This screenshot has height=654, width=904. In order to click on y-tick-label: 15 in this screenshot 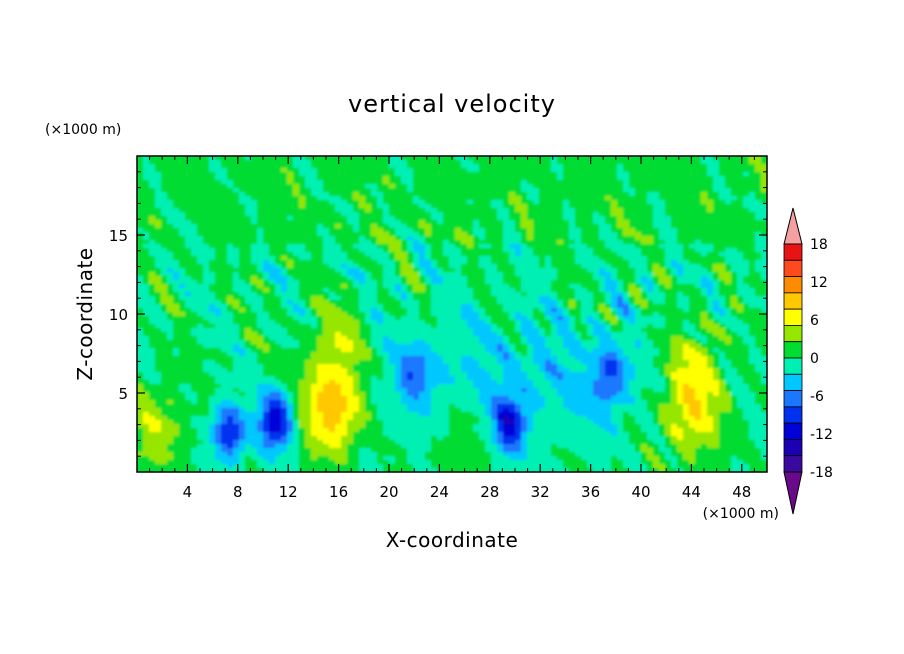, I will do `click(118, 236)`.